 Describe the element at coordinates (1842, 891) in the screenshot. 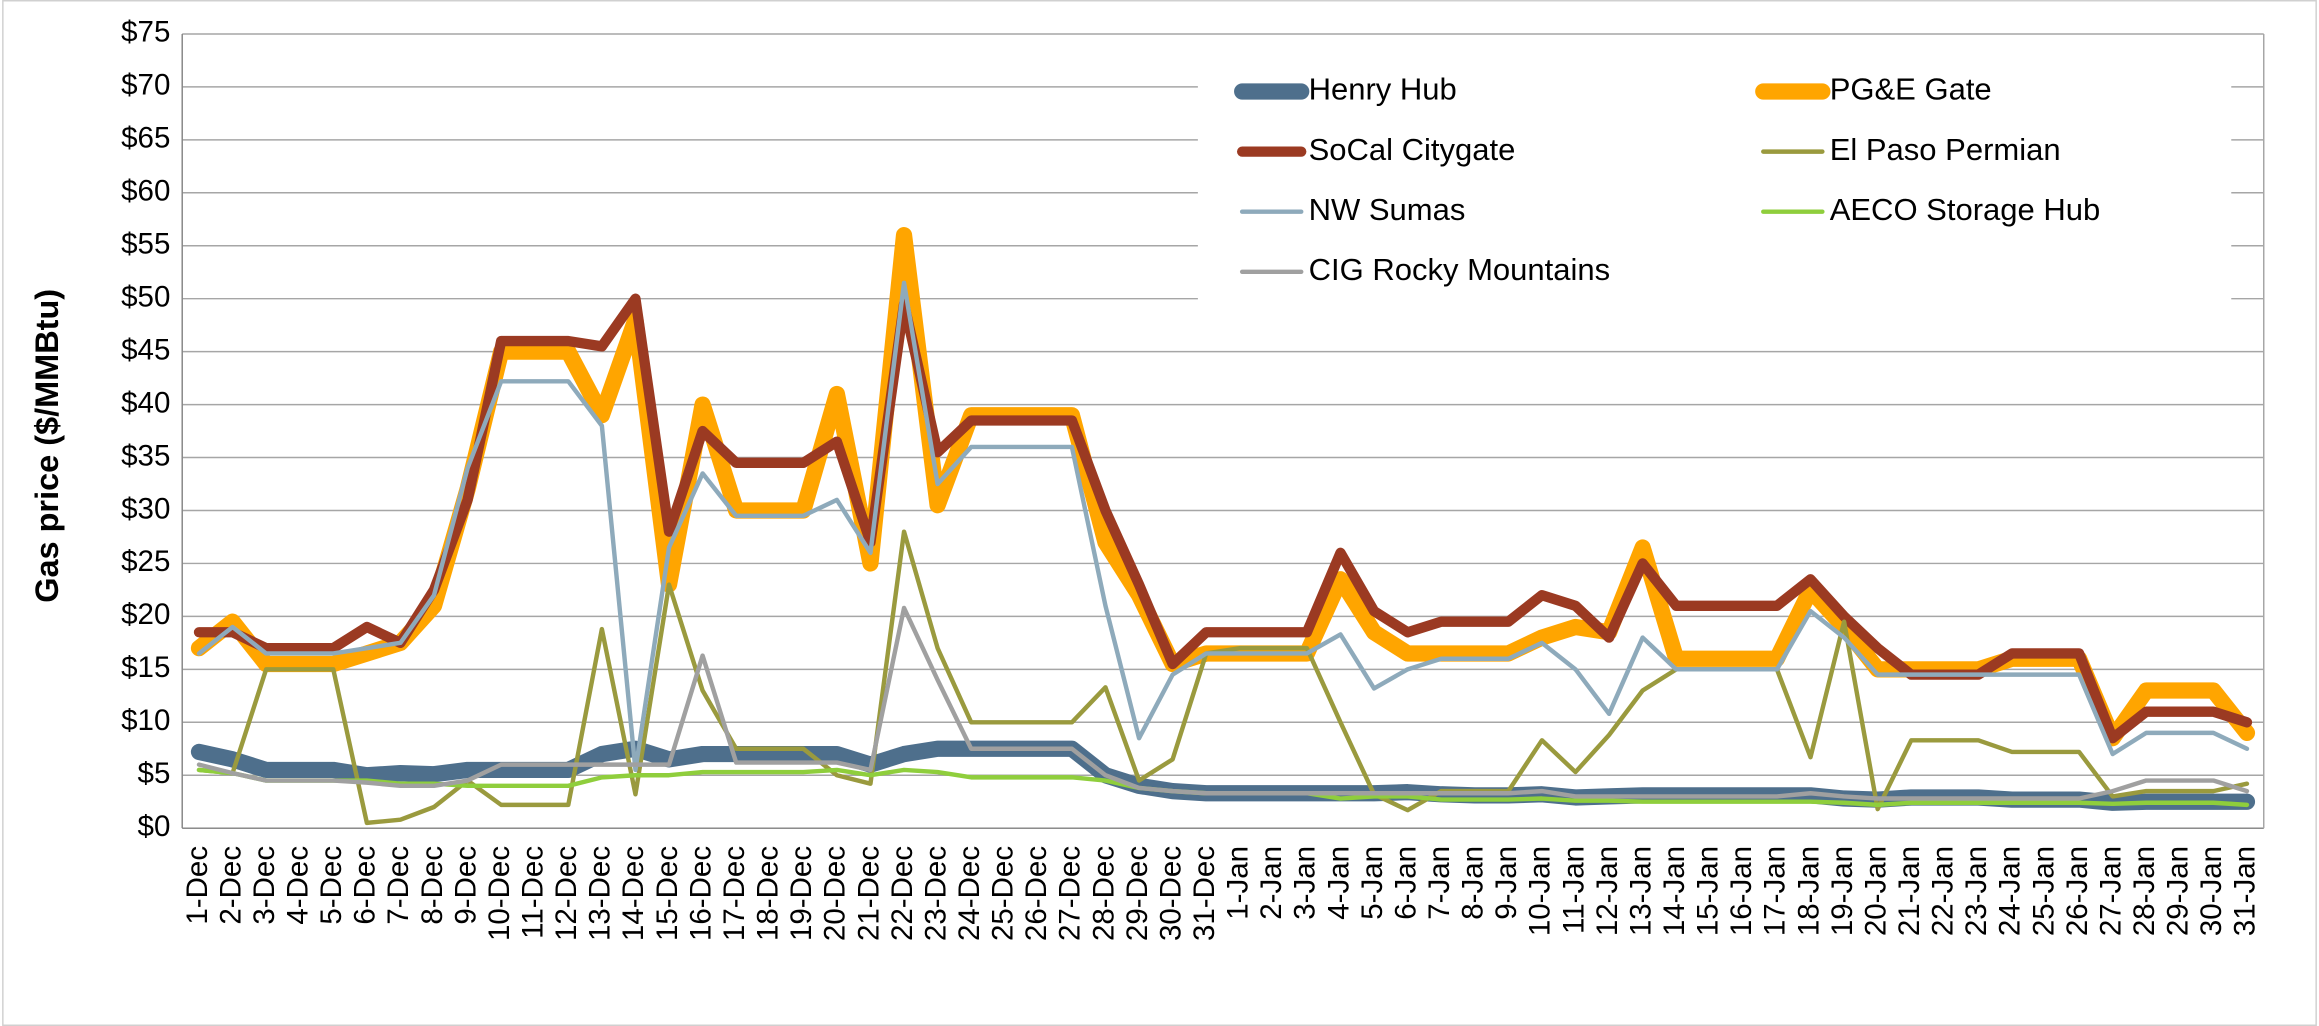

I see `x-tick-label: 19-Jan` at that location.